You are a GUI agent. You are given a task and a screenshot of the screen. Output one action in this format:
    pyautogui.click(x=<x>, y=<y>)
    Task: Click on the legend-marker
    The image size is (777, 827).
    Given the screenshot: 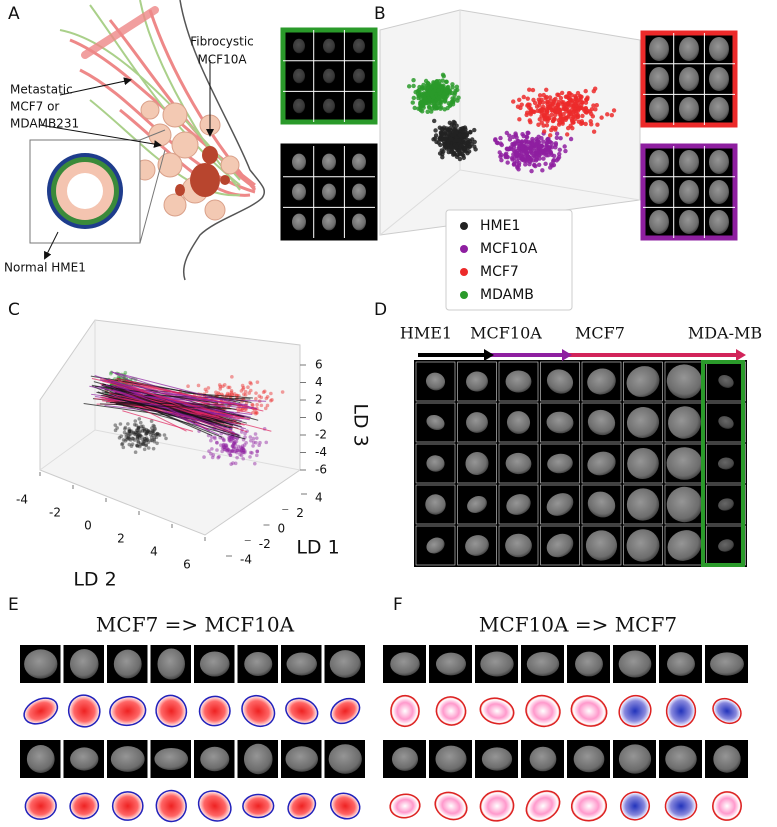 What is the action you would take?
    pyautogui.click(x=464, y=226)
    